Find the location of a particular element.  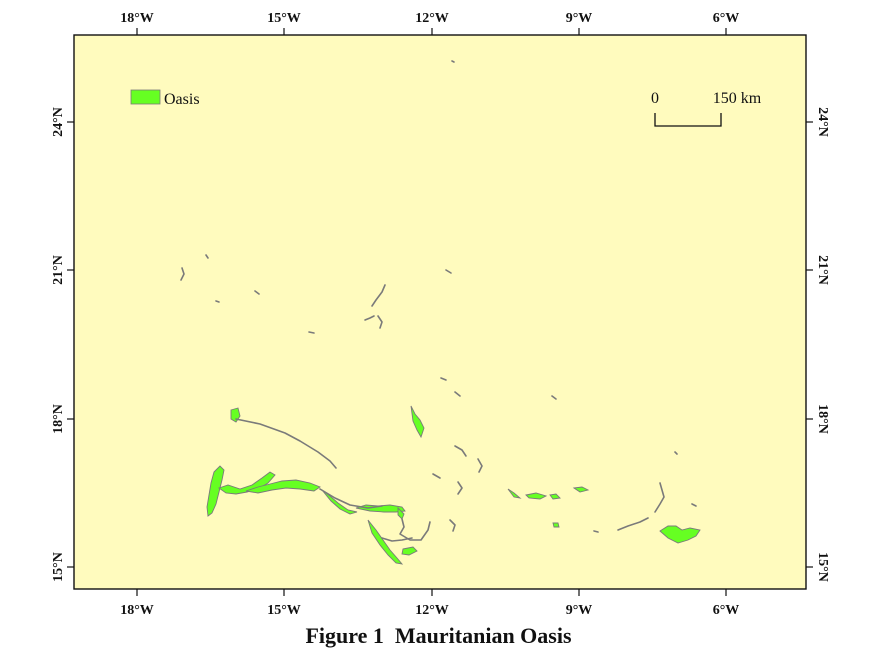

y-tick-labels-left: 24°N 21°N 18°N 15°N is located at coordinates (58, 344).